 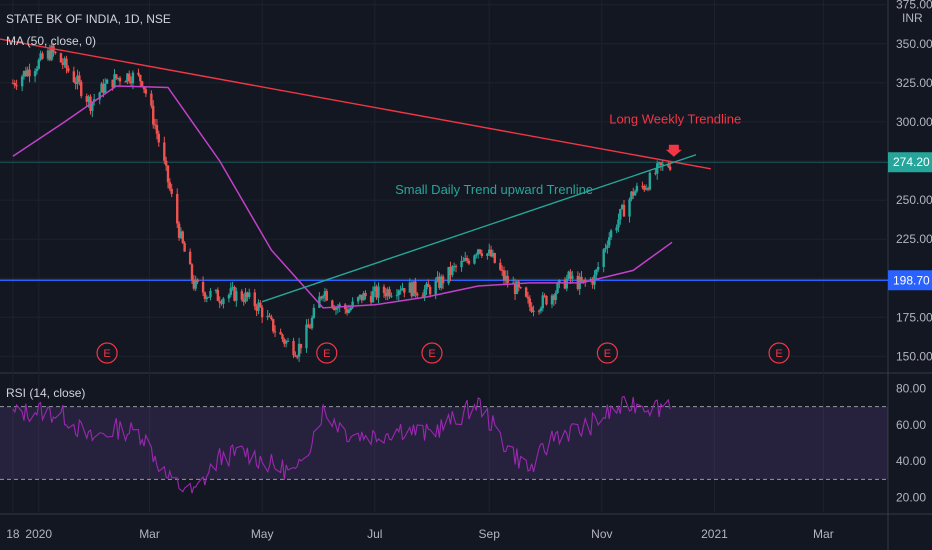 What do you see at coordinates (88, 19) in the screenshot?
I see `symbol-title: STATE BK OF INDIA, 1D, NSE` at bounding box center [88, 19].